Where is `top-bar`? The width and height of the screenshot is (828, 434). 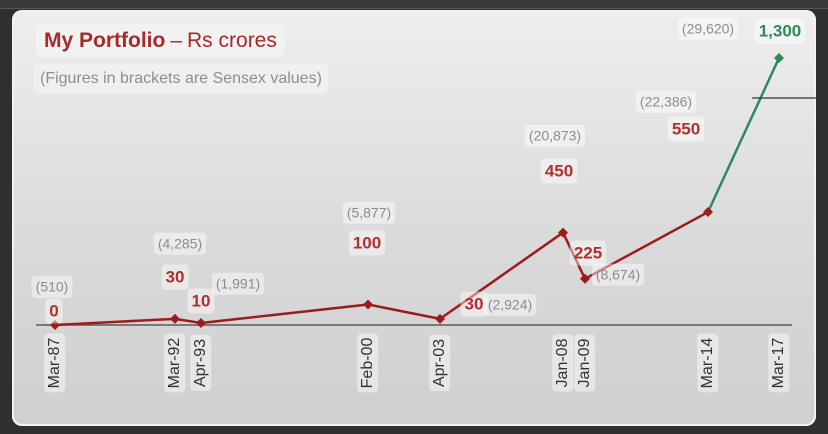
top-bar is located at coordinates (414, 4).